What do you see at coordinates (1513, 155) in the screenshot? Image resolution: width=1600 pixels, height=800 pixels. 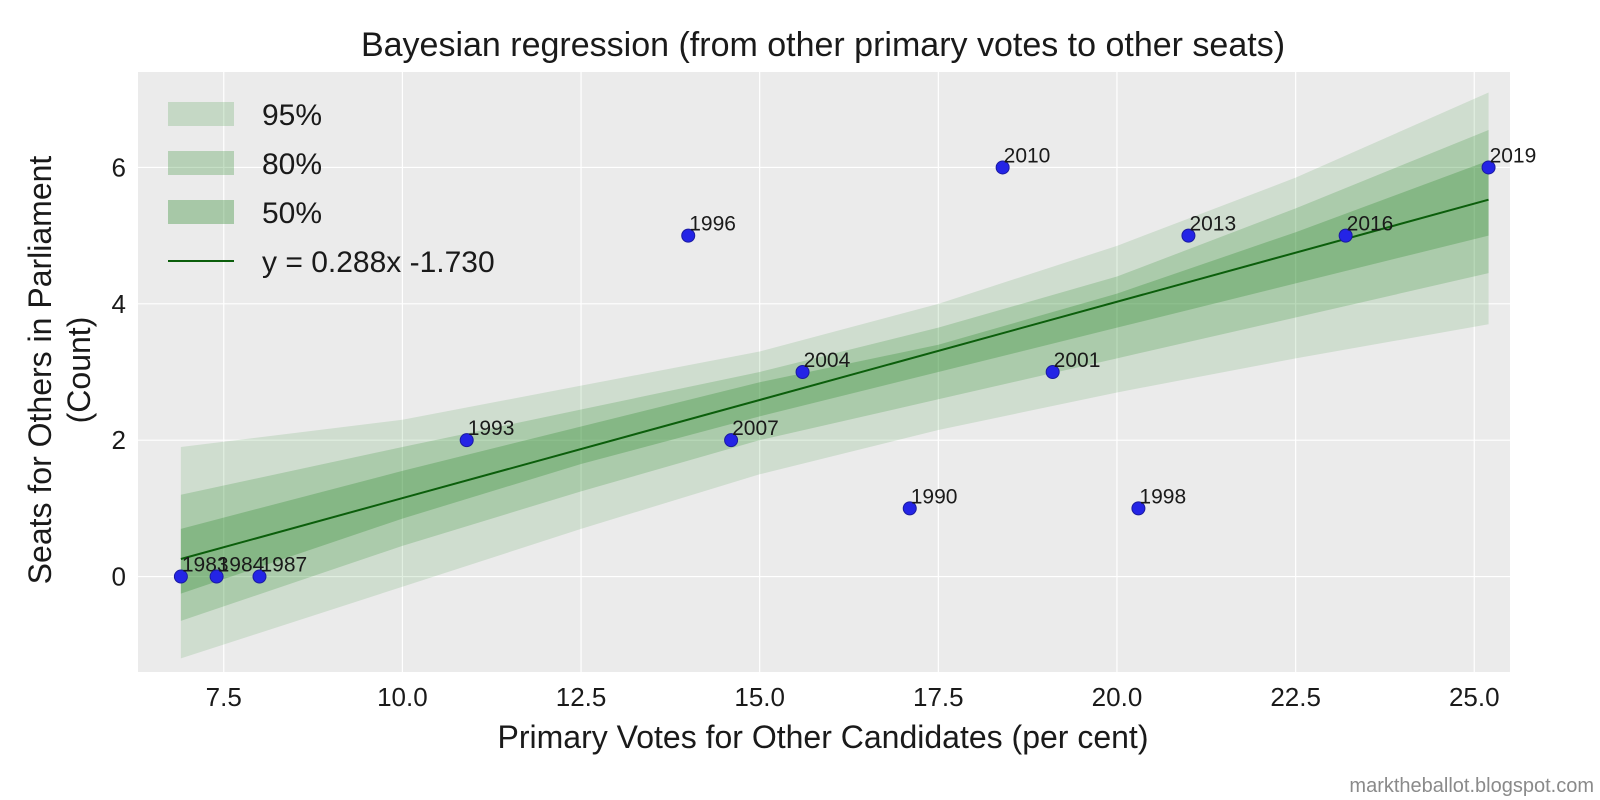 I see `data-point-label: 2019` at bounding box center [1513, 155].